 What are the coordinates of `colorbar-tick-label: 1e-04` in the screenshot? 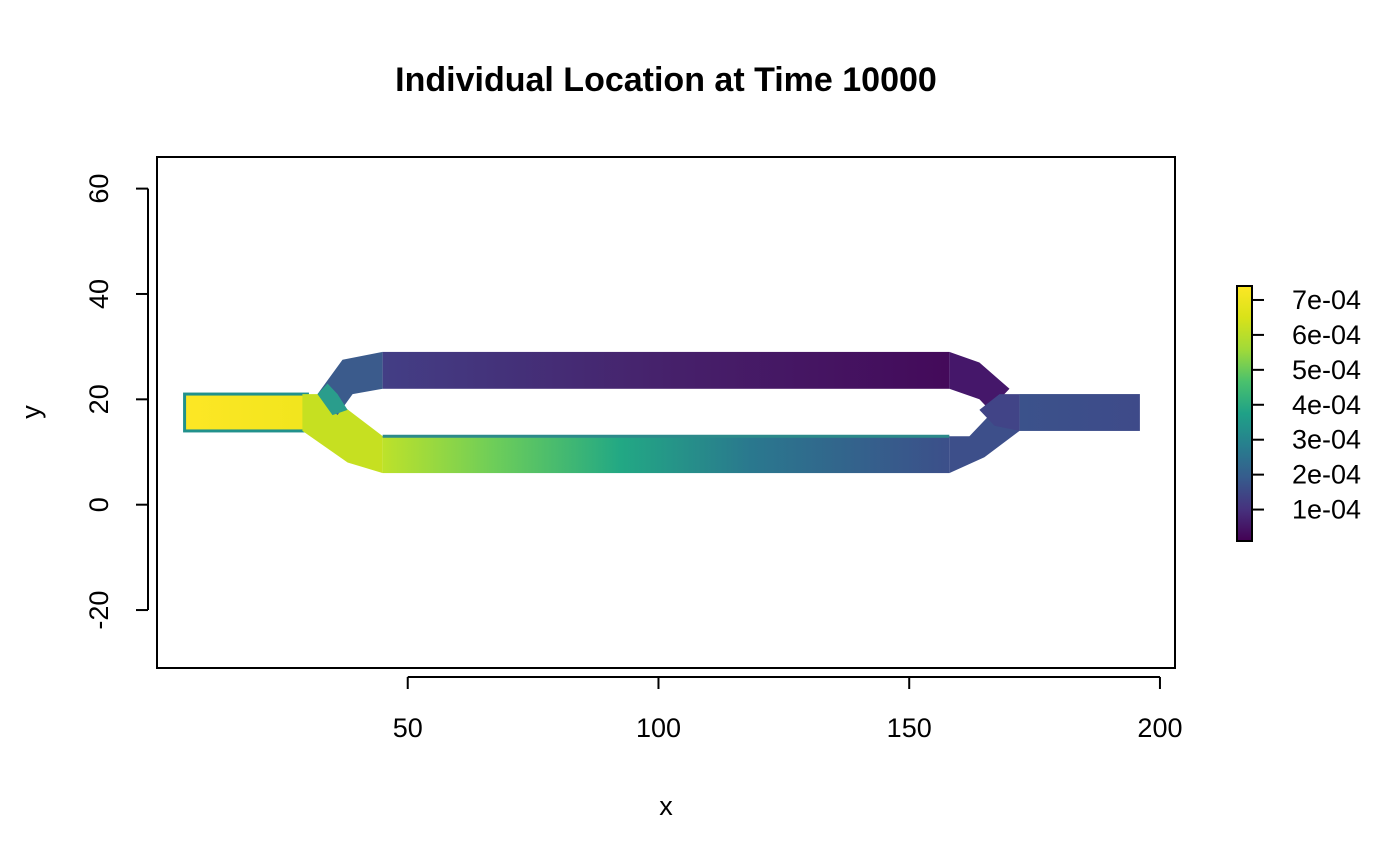 It's located at (1326, 510).